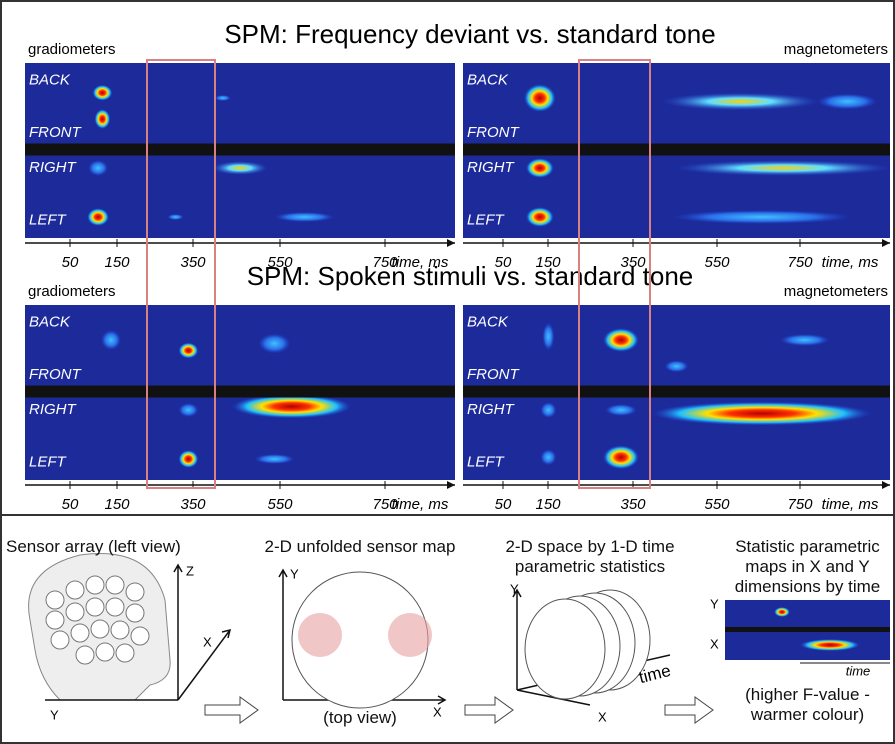  I want to click on step-title: 2-D unfolded sensor map, so click(360, 546).